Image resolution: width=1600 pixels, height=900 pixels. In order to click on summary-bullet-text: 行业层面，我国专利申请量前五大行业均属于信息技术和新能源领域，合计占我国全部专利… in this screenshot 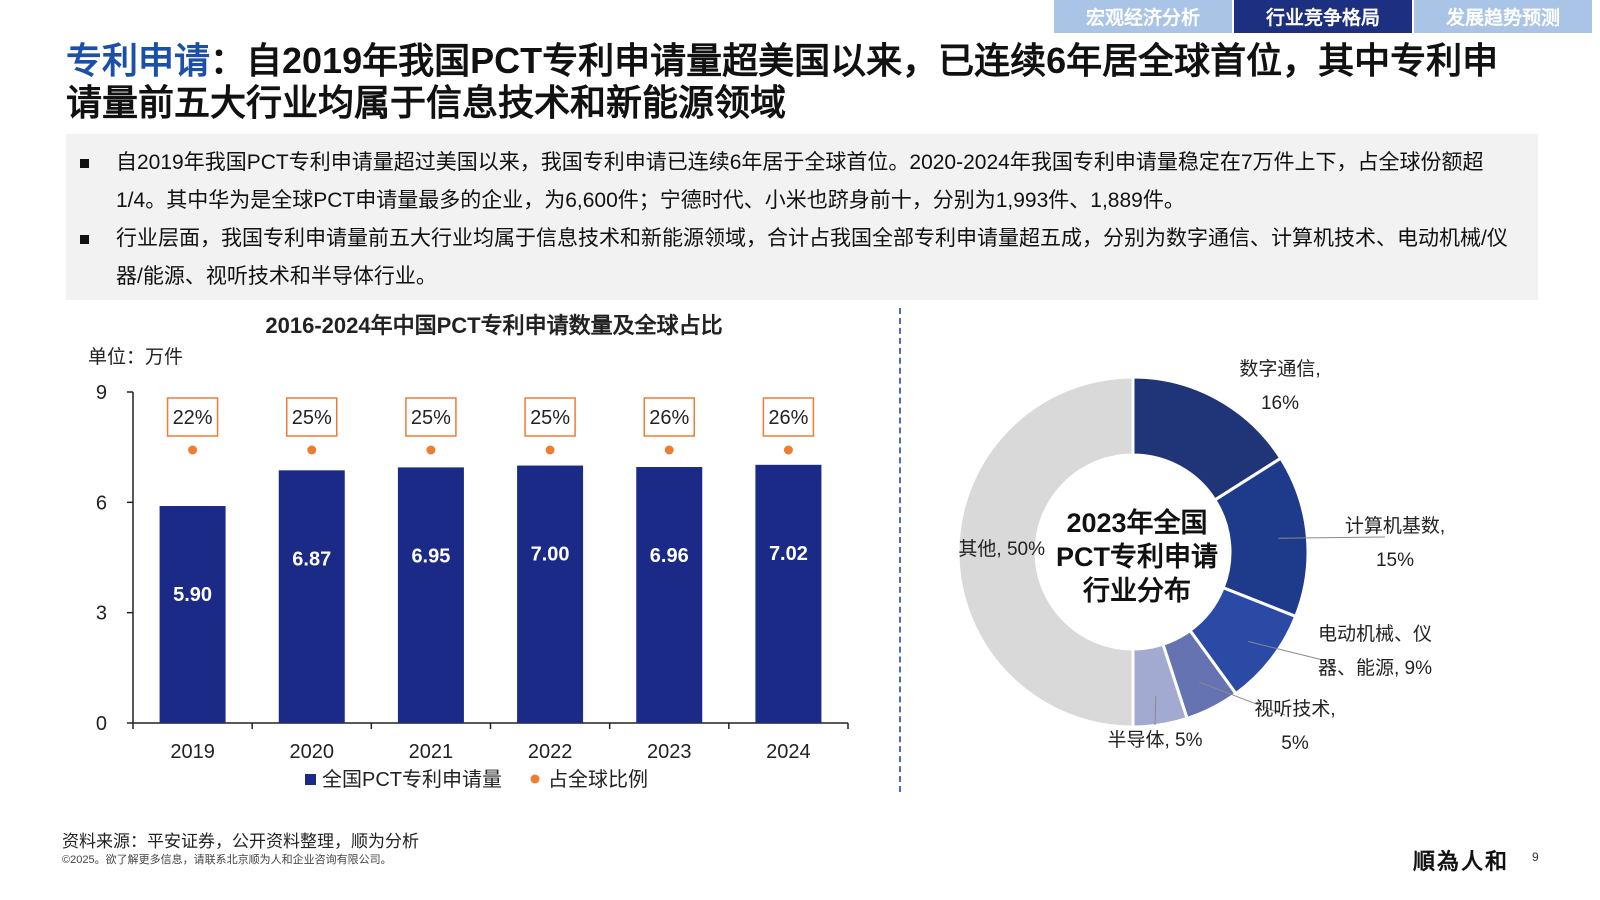, I will do `click(812, 257)`.